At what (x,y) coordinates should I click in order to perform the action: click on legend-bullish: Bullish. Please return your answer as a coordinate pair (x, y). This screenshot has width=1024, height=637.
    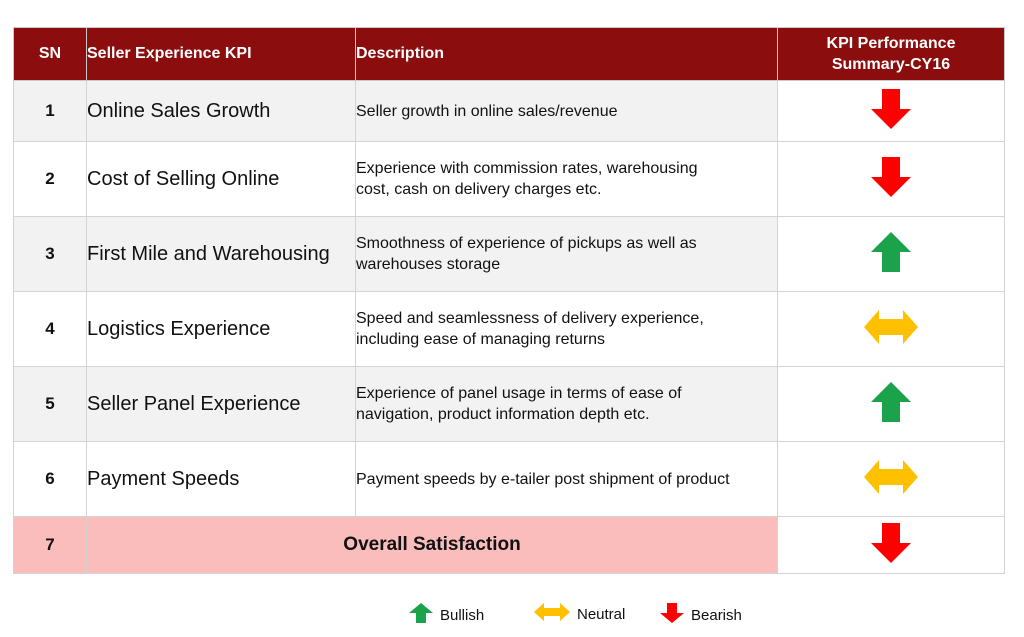
    Looking at the image, I should click on (446, 615).